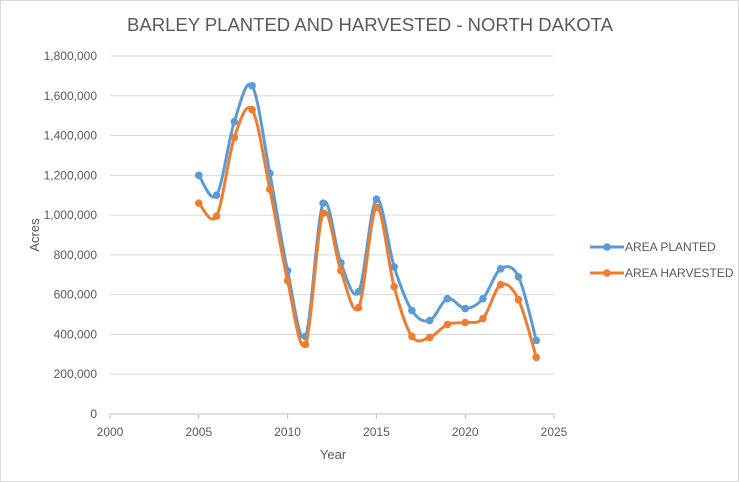 The image size is (739, 482). Describe the element at coordinates (554, 432) in the screenshot. I see `x-tick-label: 2025` at that location.